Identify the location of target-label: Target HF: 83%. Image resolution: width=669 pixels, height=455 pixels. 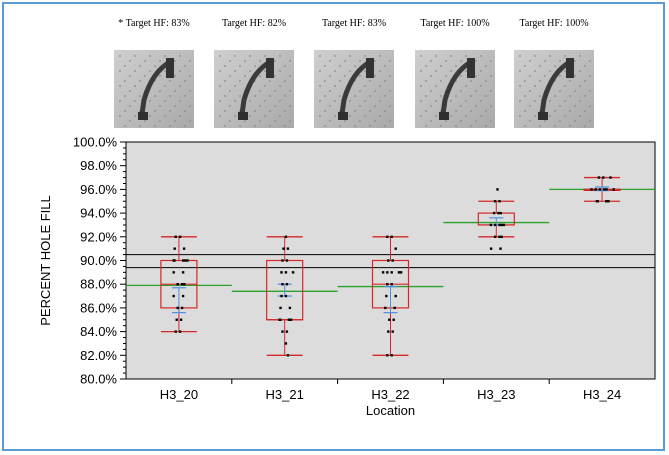
(354, 23).